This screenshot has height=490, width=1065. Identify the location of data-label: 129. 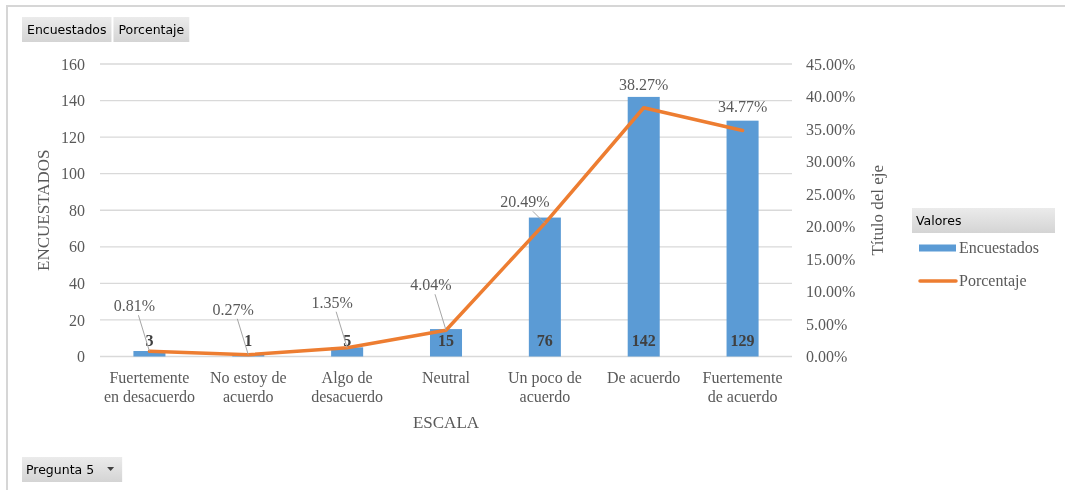
(742, 340).